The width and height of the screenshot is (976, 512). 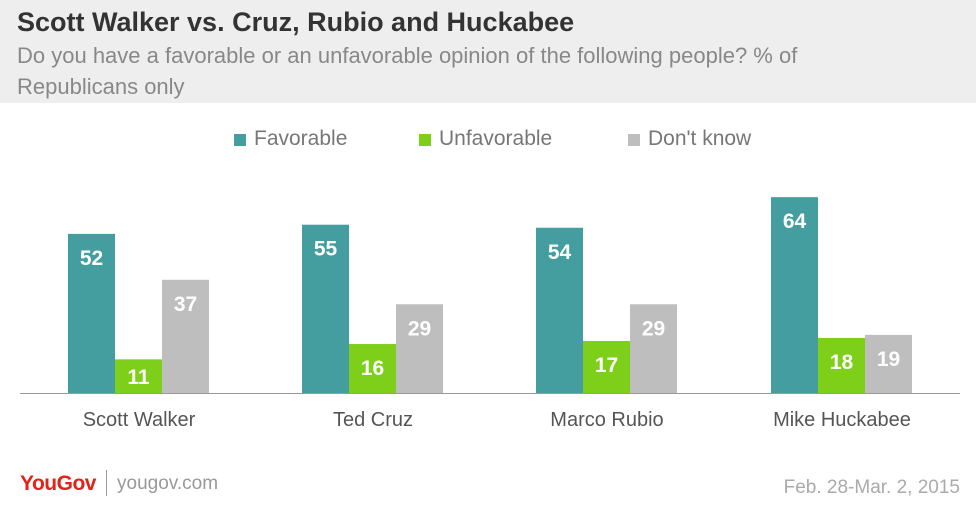 I want to click on bar-don-t-know-ted-cruz, so click(x=419, y=348).